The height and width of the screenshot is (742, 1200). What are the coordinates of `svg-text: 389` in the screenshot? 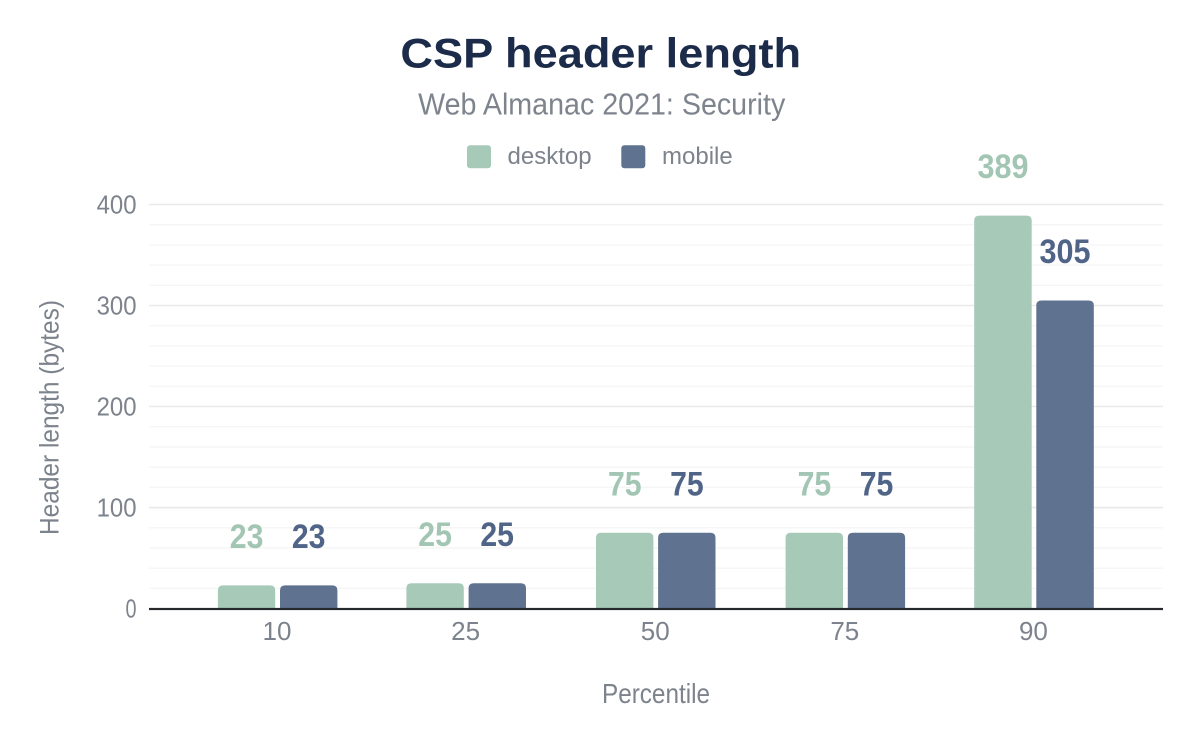 It's located at (1003, 167).